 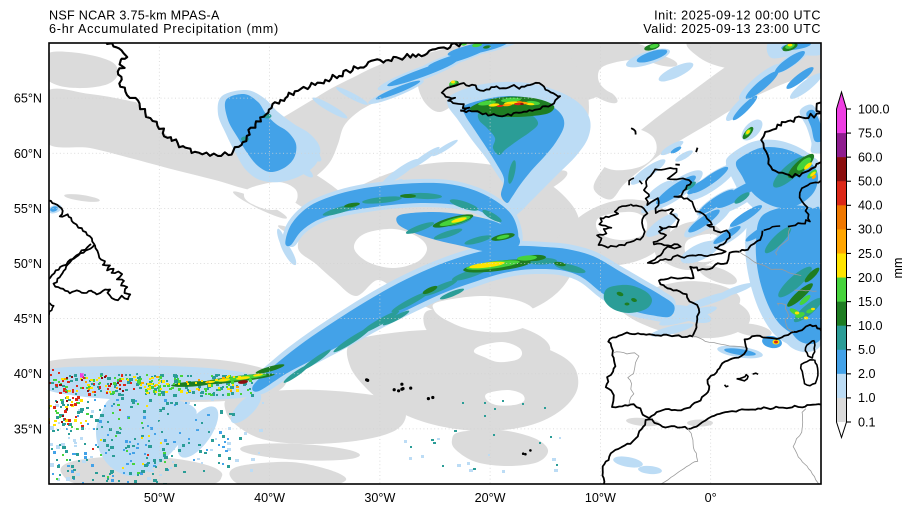 What do you see at coordinates (870, 230) in the screenshot?
I see `svg-text: 30.0` at bounding box center [870, 230].